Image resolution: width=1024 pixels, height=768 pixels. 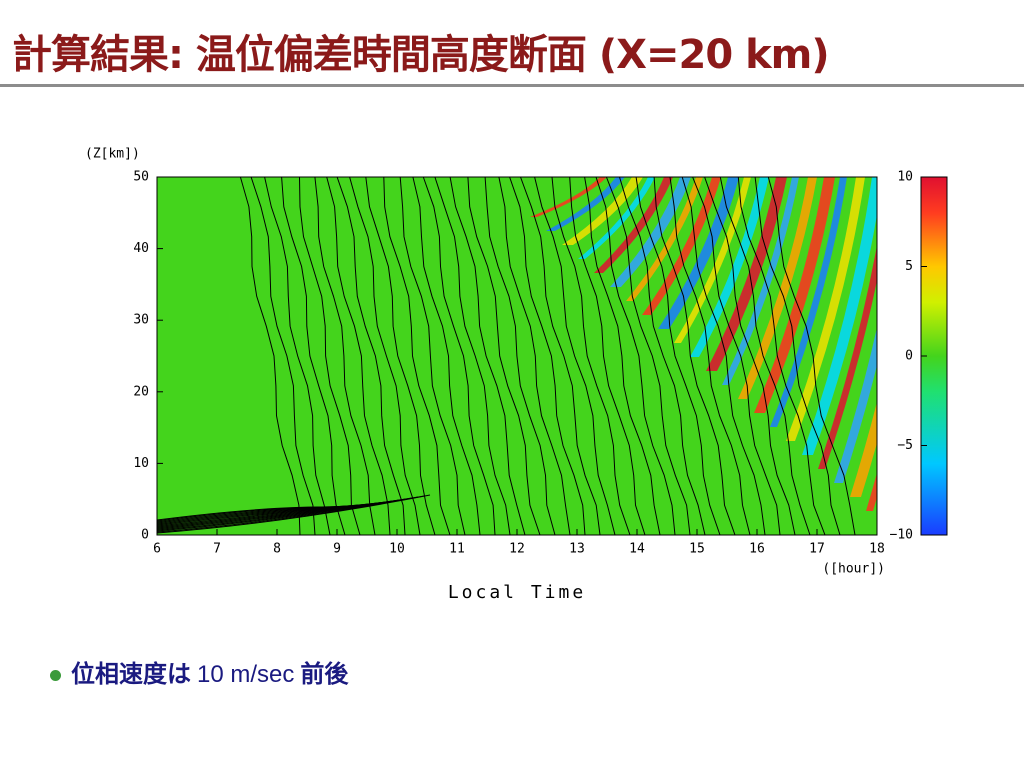 What do you see at coordinates (246, 674) in the screenshot?
I see `bullet-text: 10 m/sec` at bounding box center [246, 674].